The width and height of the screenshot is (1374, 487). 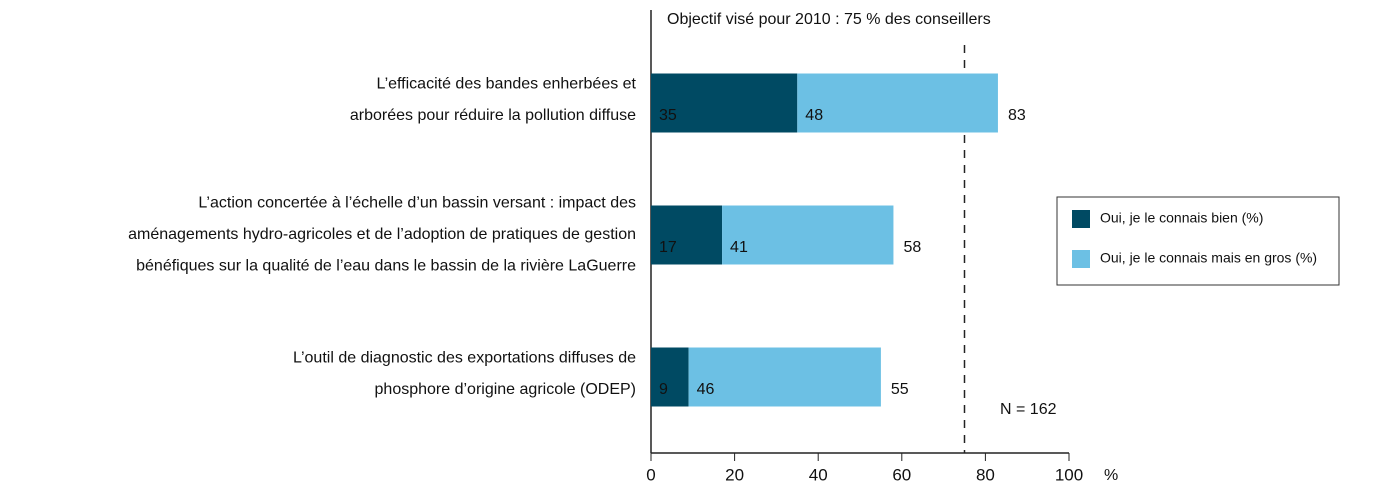 I want to click on total-label: 58, so click(x=912, y=247).